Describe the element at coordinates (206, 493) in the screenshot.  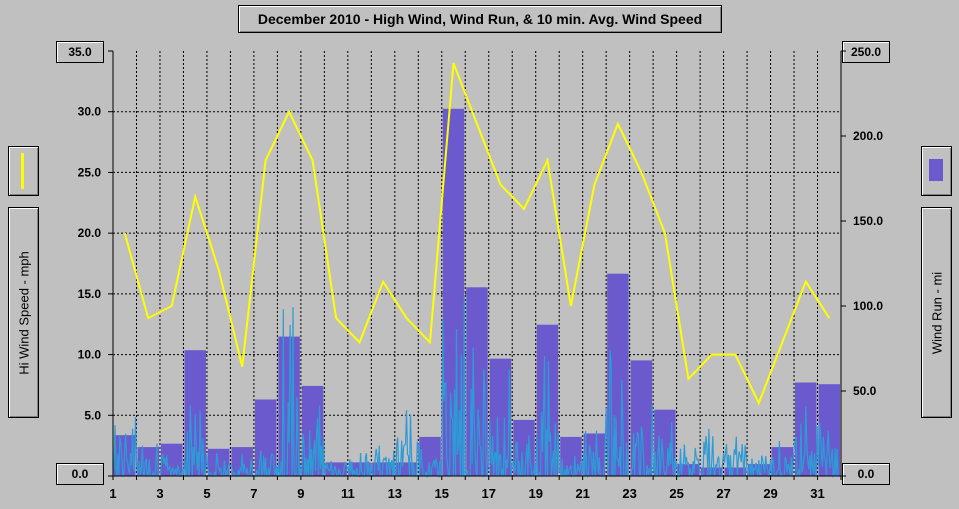
I see `x-tick-label: 5` at that location.